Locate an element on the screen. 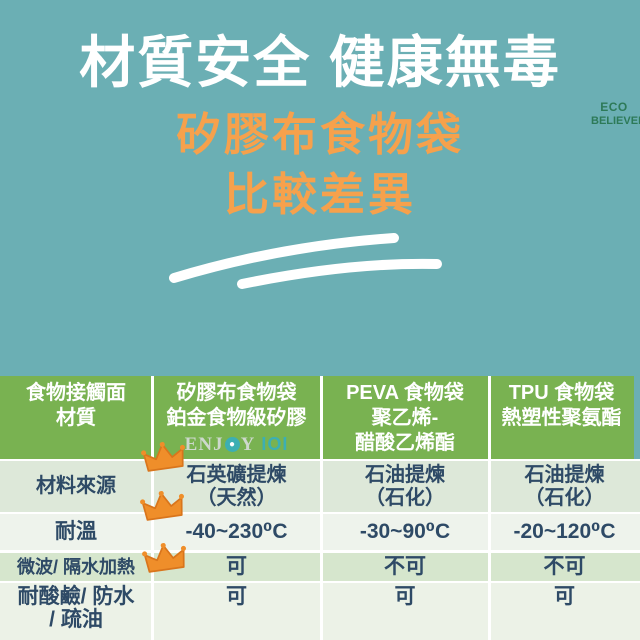 Image resolution: width=640 pixels, height=640 pixels. enjoy101-logo: ENJ ● Y IOI is located at coordinates (237, 444).